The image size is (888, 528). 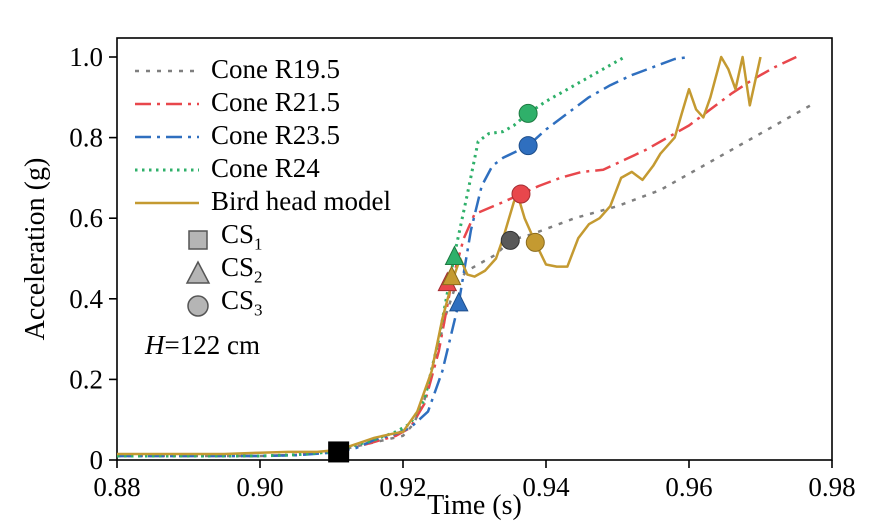 What do you see at coordinates (167, 169) in the screenshot?
I see `dotted-line-sample-icon` at bounding box center [167, 169].